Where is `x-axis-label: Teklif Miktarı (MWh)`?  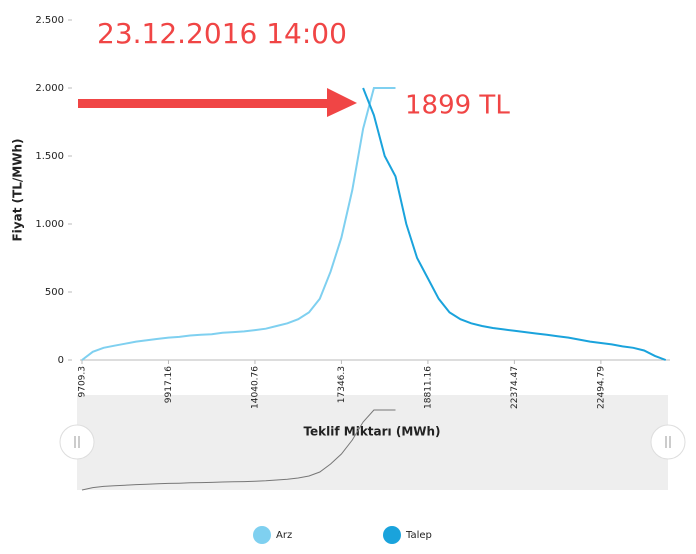 x-axis-label: Teklif Miktarı (MWh) is located at coordinates (371, 432).